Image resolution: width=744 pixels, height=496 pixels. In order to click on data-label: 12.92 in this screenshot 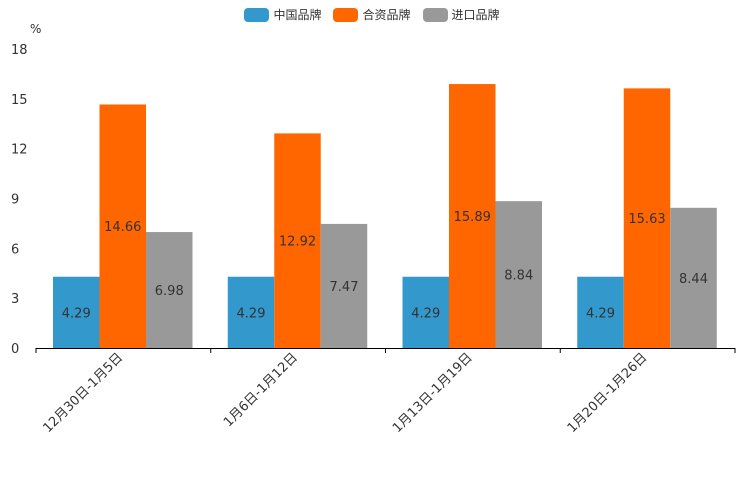, I will do `click(297, 242)`.